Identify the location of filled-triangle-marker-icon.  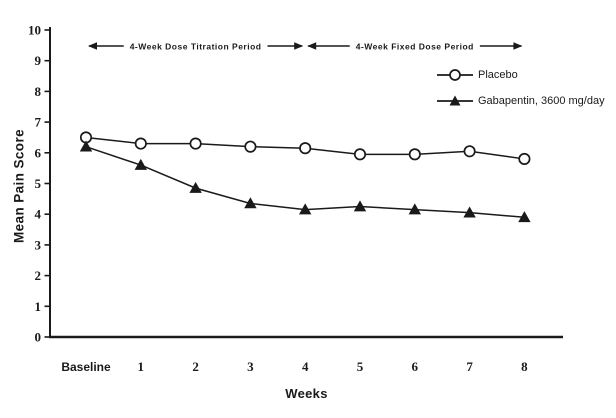
(455, 100).